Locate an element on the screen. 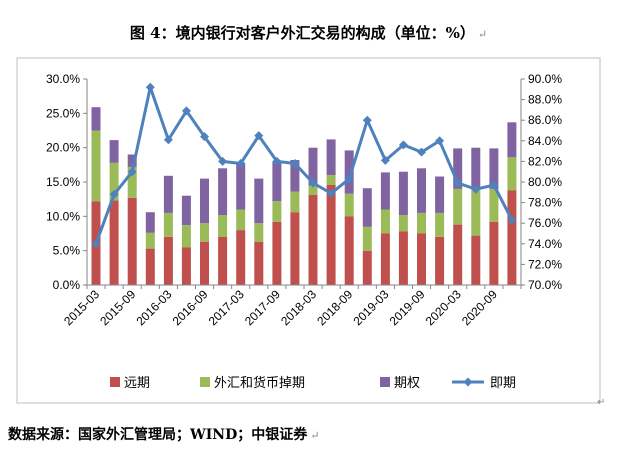 The height and width of the screenshot is (451, 617). y-left-tick-label: 25.0% is located at coordinates (63, 113).